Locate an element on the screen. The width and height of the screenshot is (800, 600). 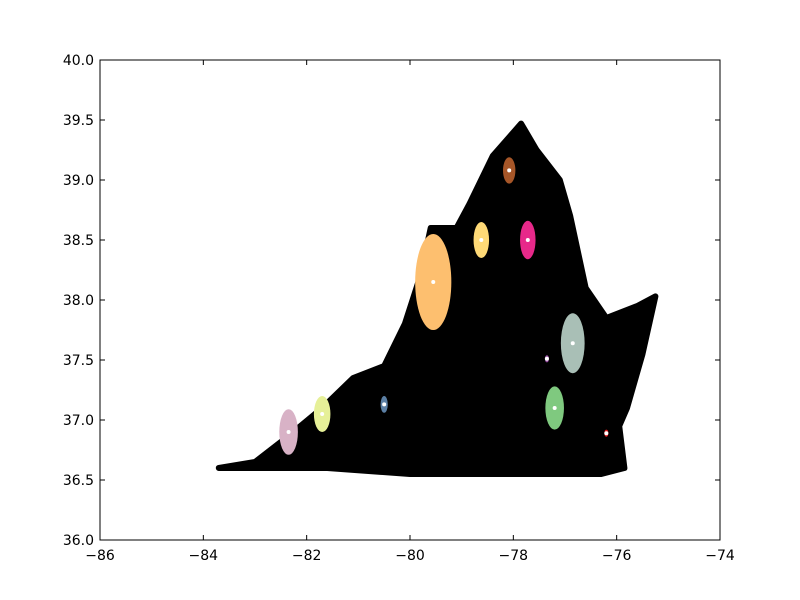
cluster-8-centroid is located at coordinates (606, 433).